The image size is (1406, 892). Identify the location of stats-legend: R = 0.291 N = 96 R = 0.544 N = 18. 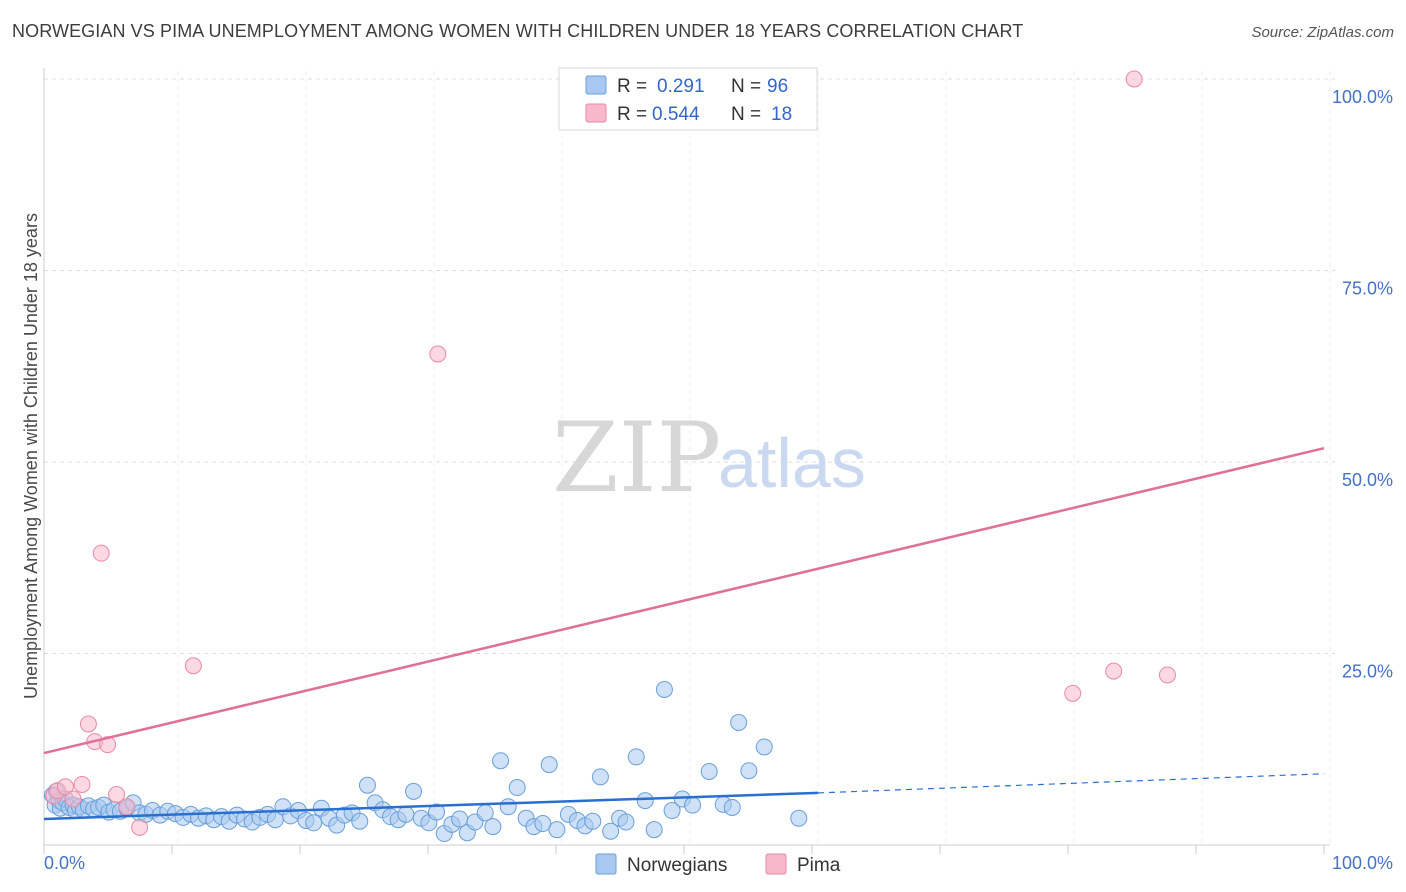
(688, 99).